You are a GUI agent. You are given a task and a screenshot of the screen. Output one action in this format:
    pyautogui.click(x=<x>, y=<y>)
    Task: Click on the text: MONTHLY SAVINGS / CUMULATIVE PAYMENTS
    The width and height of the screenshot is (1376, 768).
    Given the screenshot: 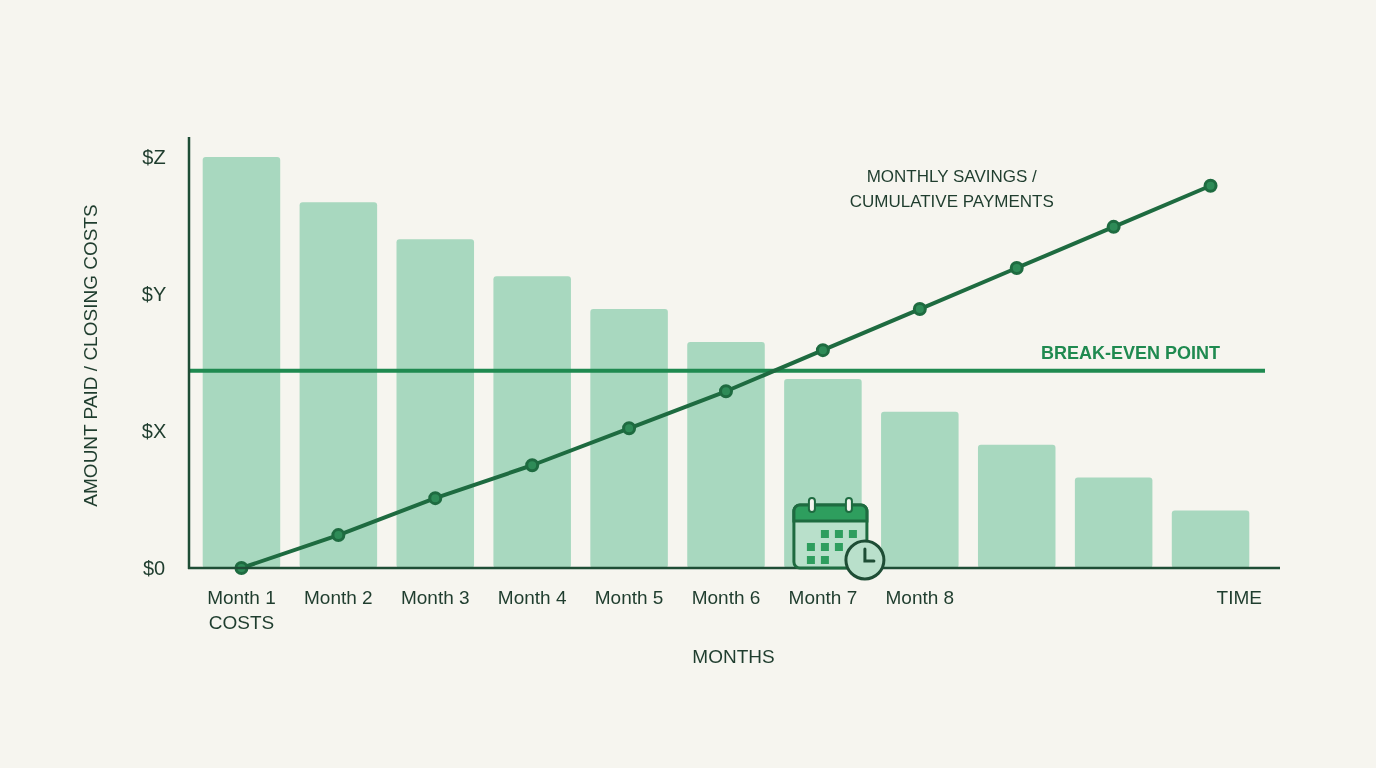 What is the action you would take?
    pyautogui.click(x=951, y=188)
    